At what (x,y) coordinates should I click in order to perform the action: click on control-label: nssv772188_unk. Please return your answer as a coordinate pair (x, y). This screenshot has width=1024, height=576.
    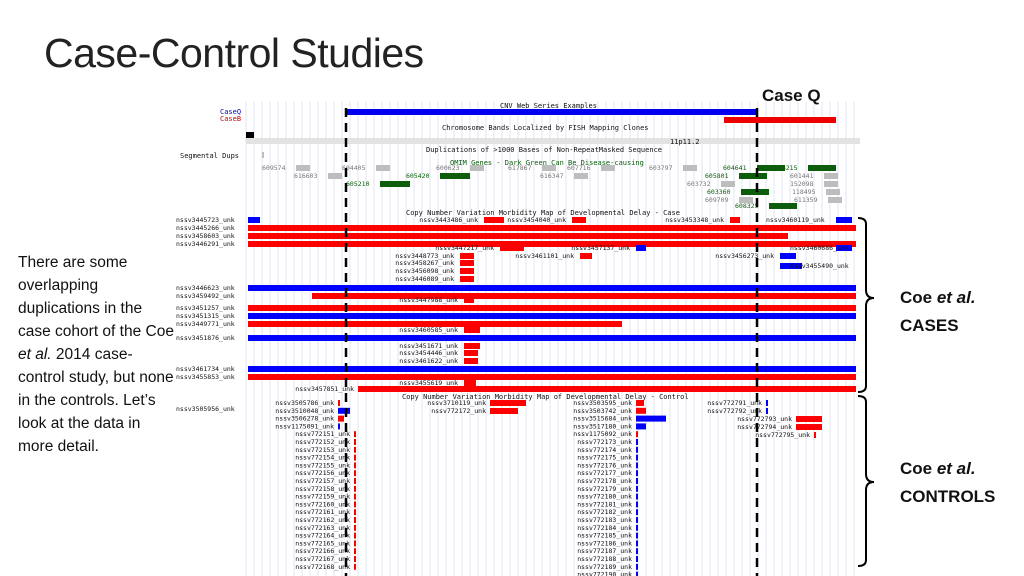
    Looking at the image, I should click on (604, 559).